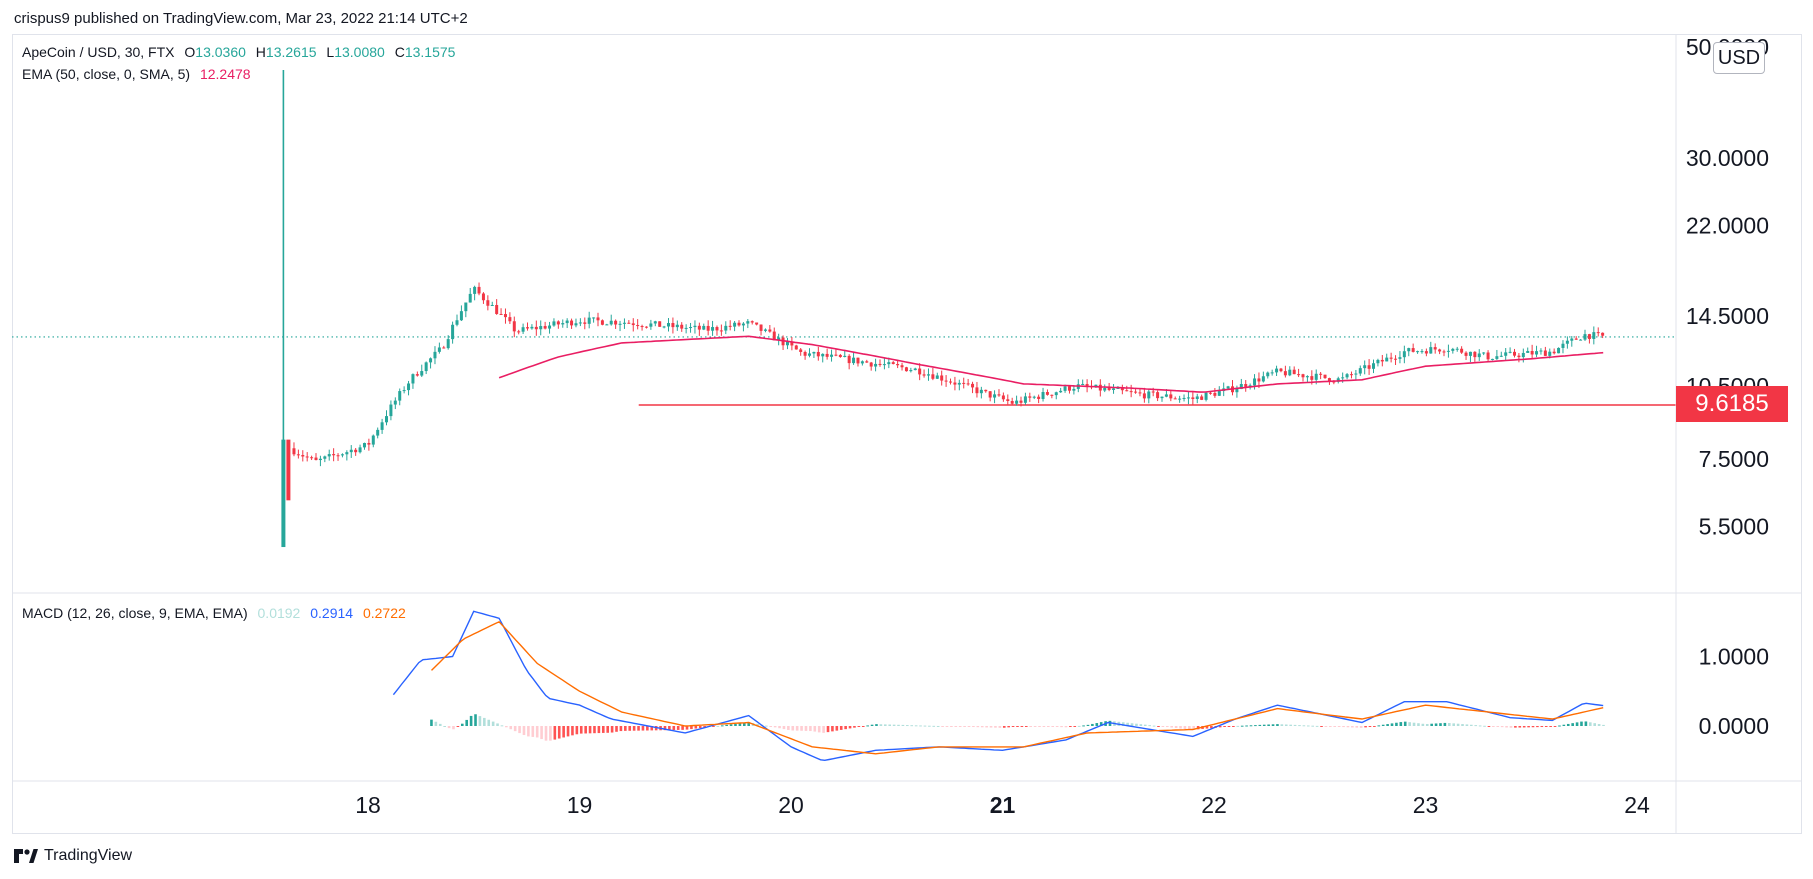 The image size is (1813, 879). Describe the element at coordinates (139, 74) in the screenshot. I see `ema-legend: EMA (50, close, 0, SMA, 5) 12.2478` at that location.